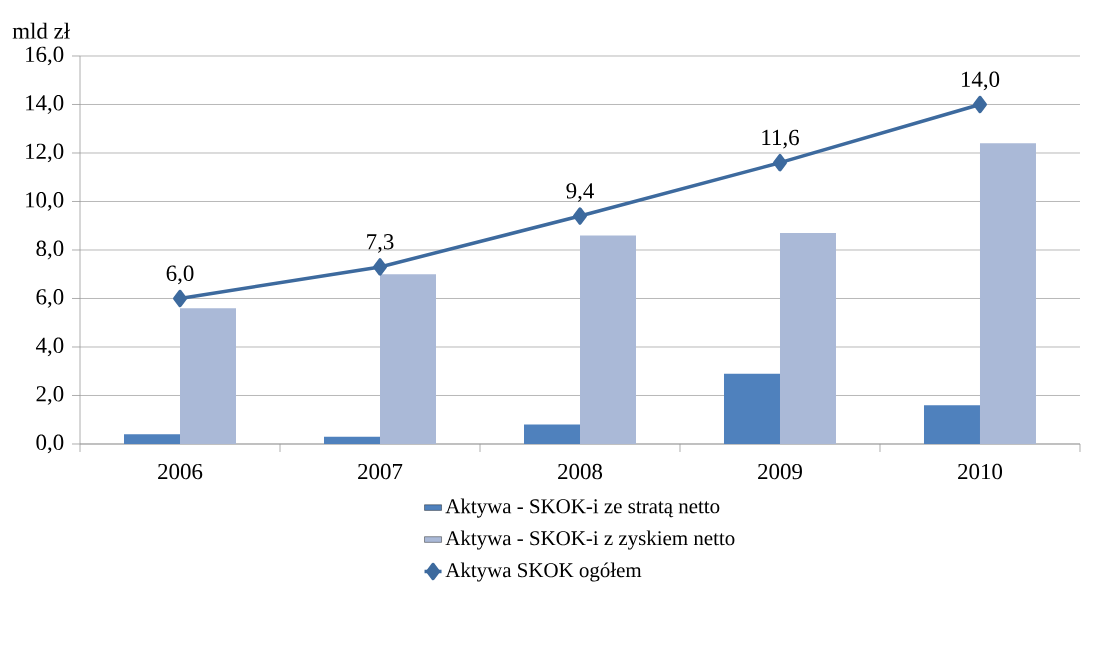  Describe the element at coordinates (50, 298) in the screenshot. I see `y-tick-label: 6,0` at that location.